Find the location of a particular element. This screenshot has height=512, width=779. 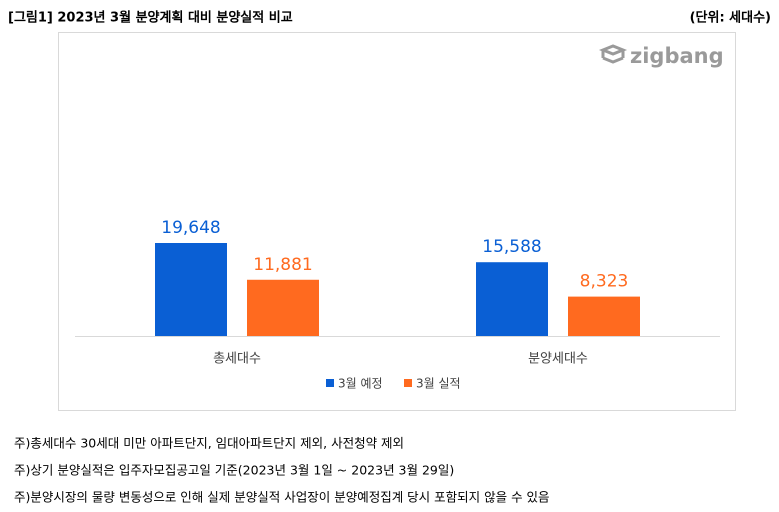

logo-icon is located at coordinates (613, 54).